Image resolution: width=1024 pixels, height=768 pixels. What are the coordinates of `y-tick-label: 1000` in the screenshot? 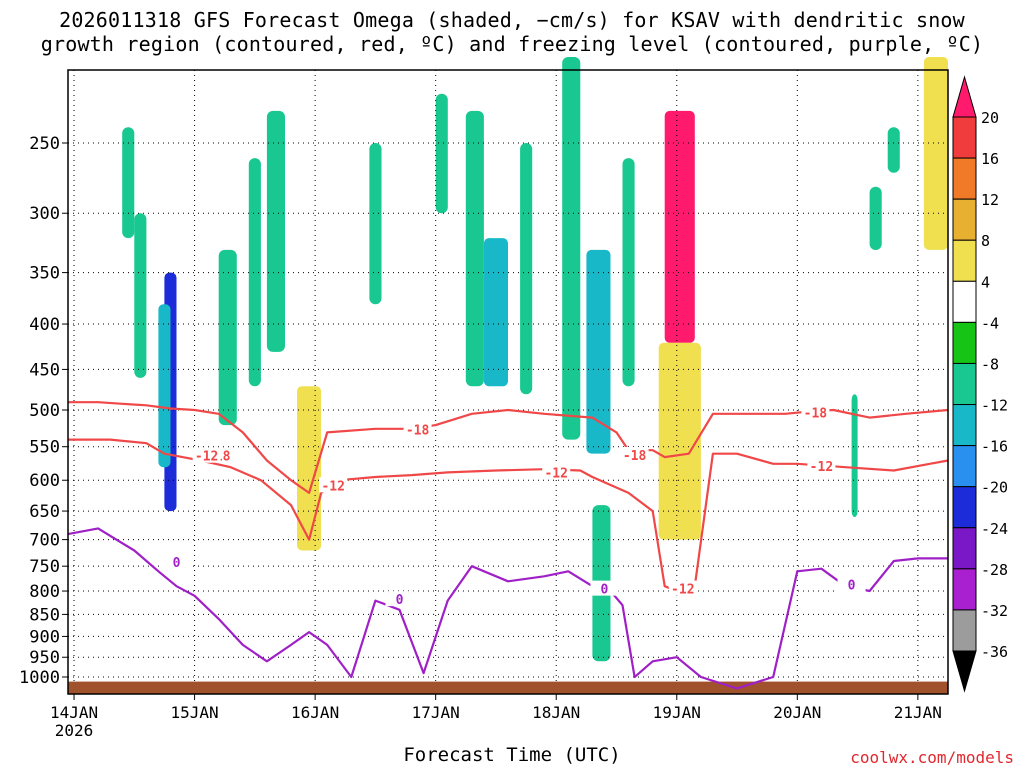 It's located at (39, 678).